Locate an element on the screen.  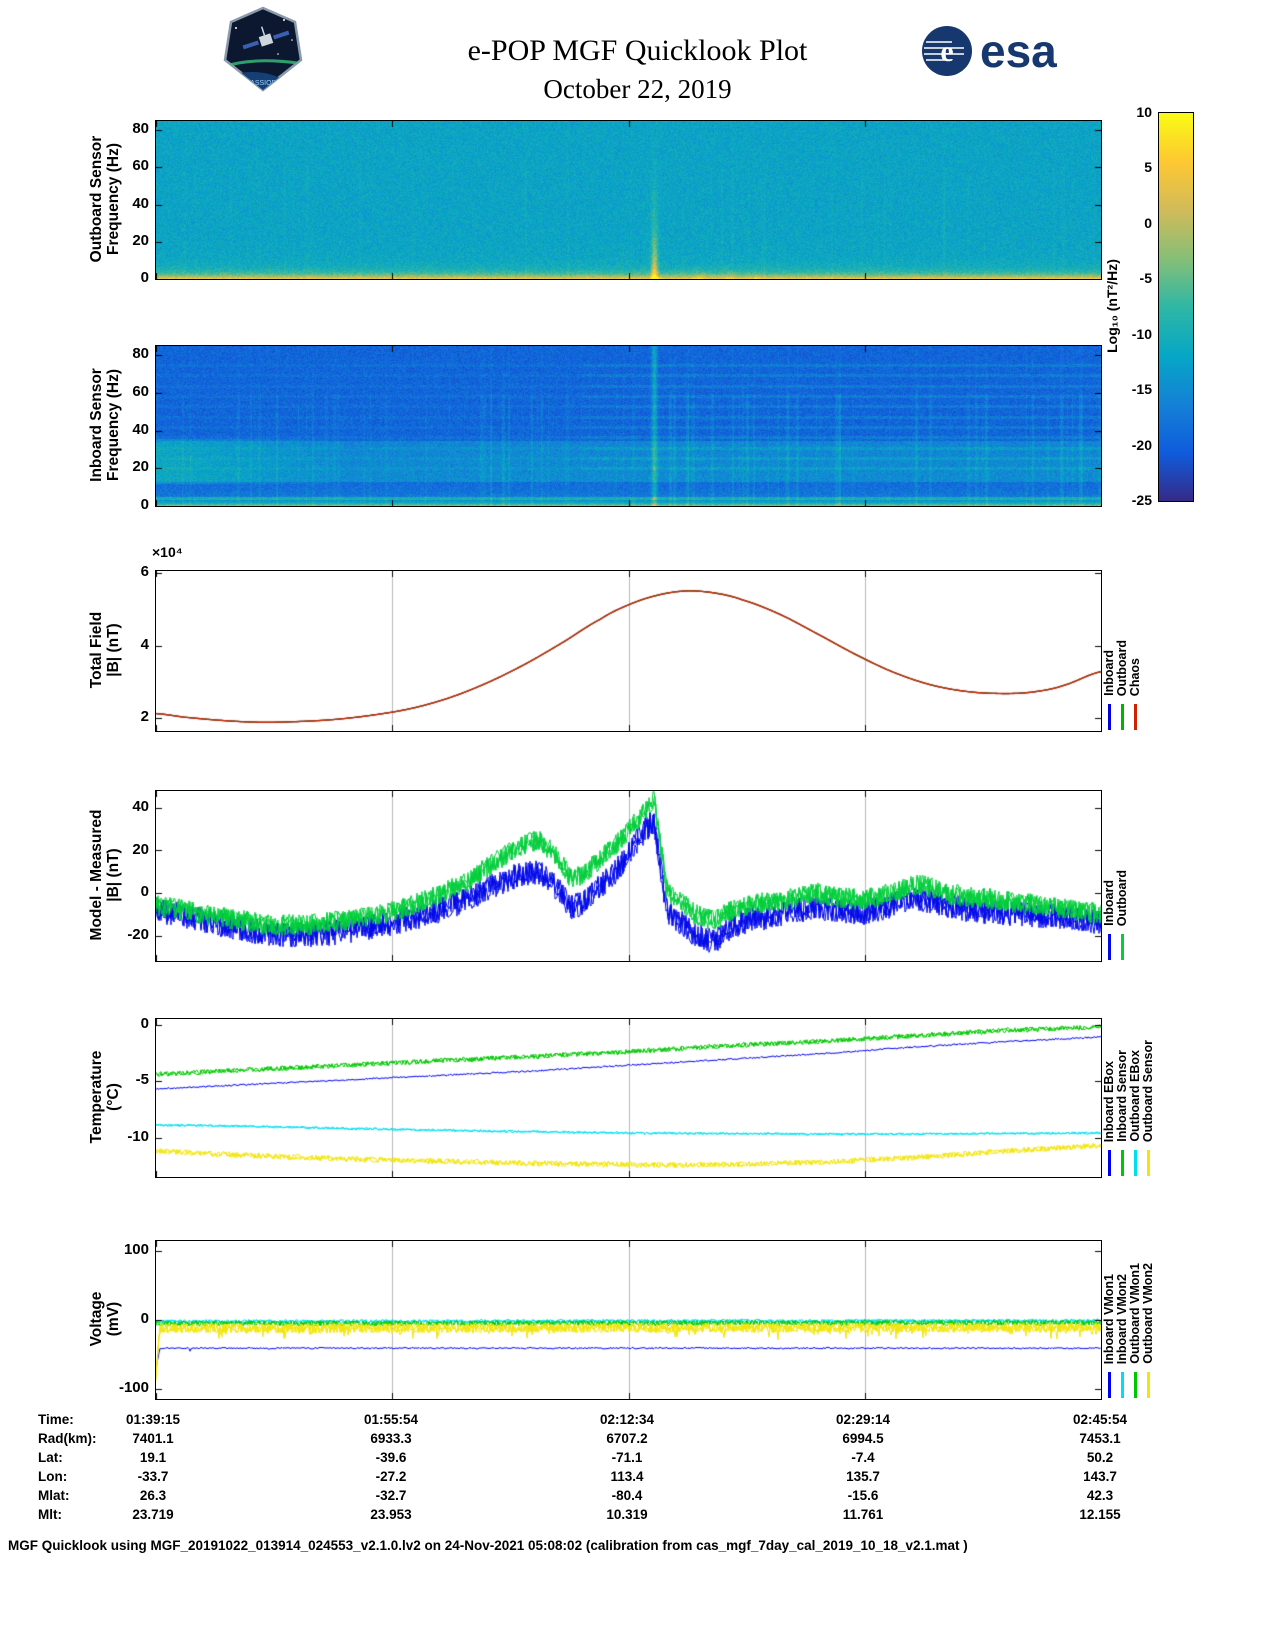
table-row-label: Time: is located at coordinates (56, 1419).